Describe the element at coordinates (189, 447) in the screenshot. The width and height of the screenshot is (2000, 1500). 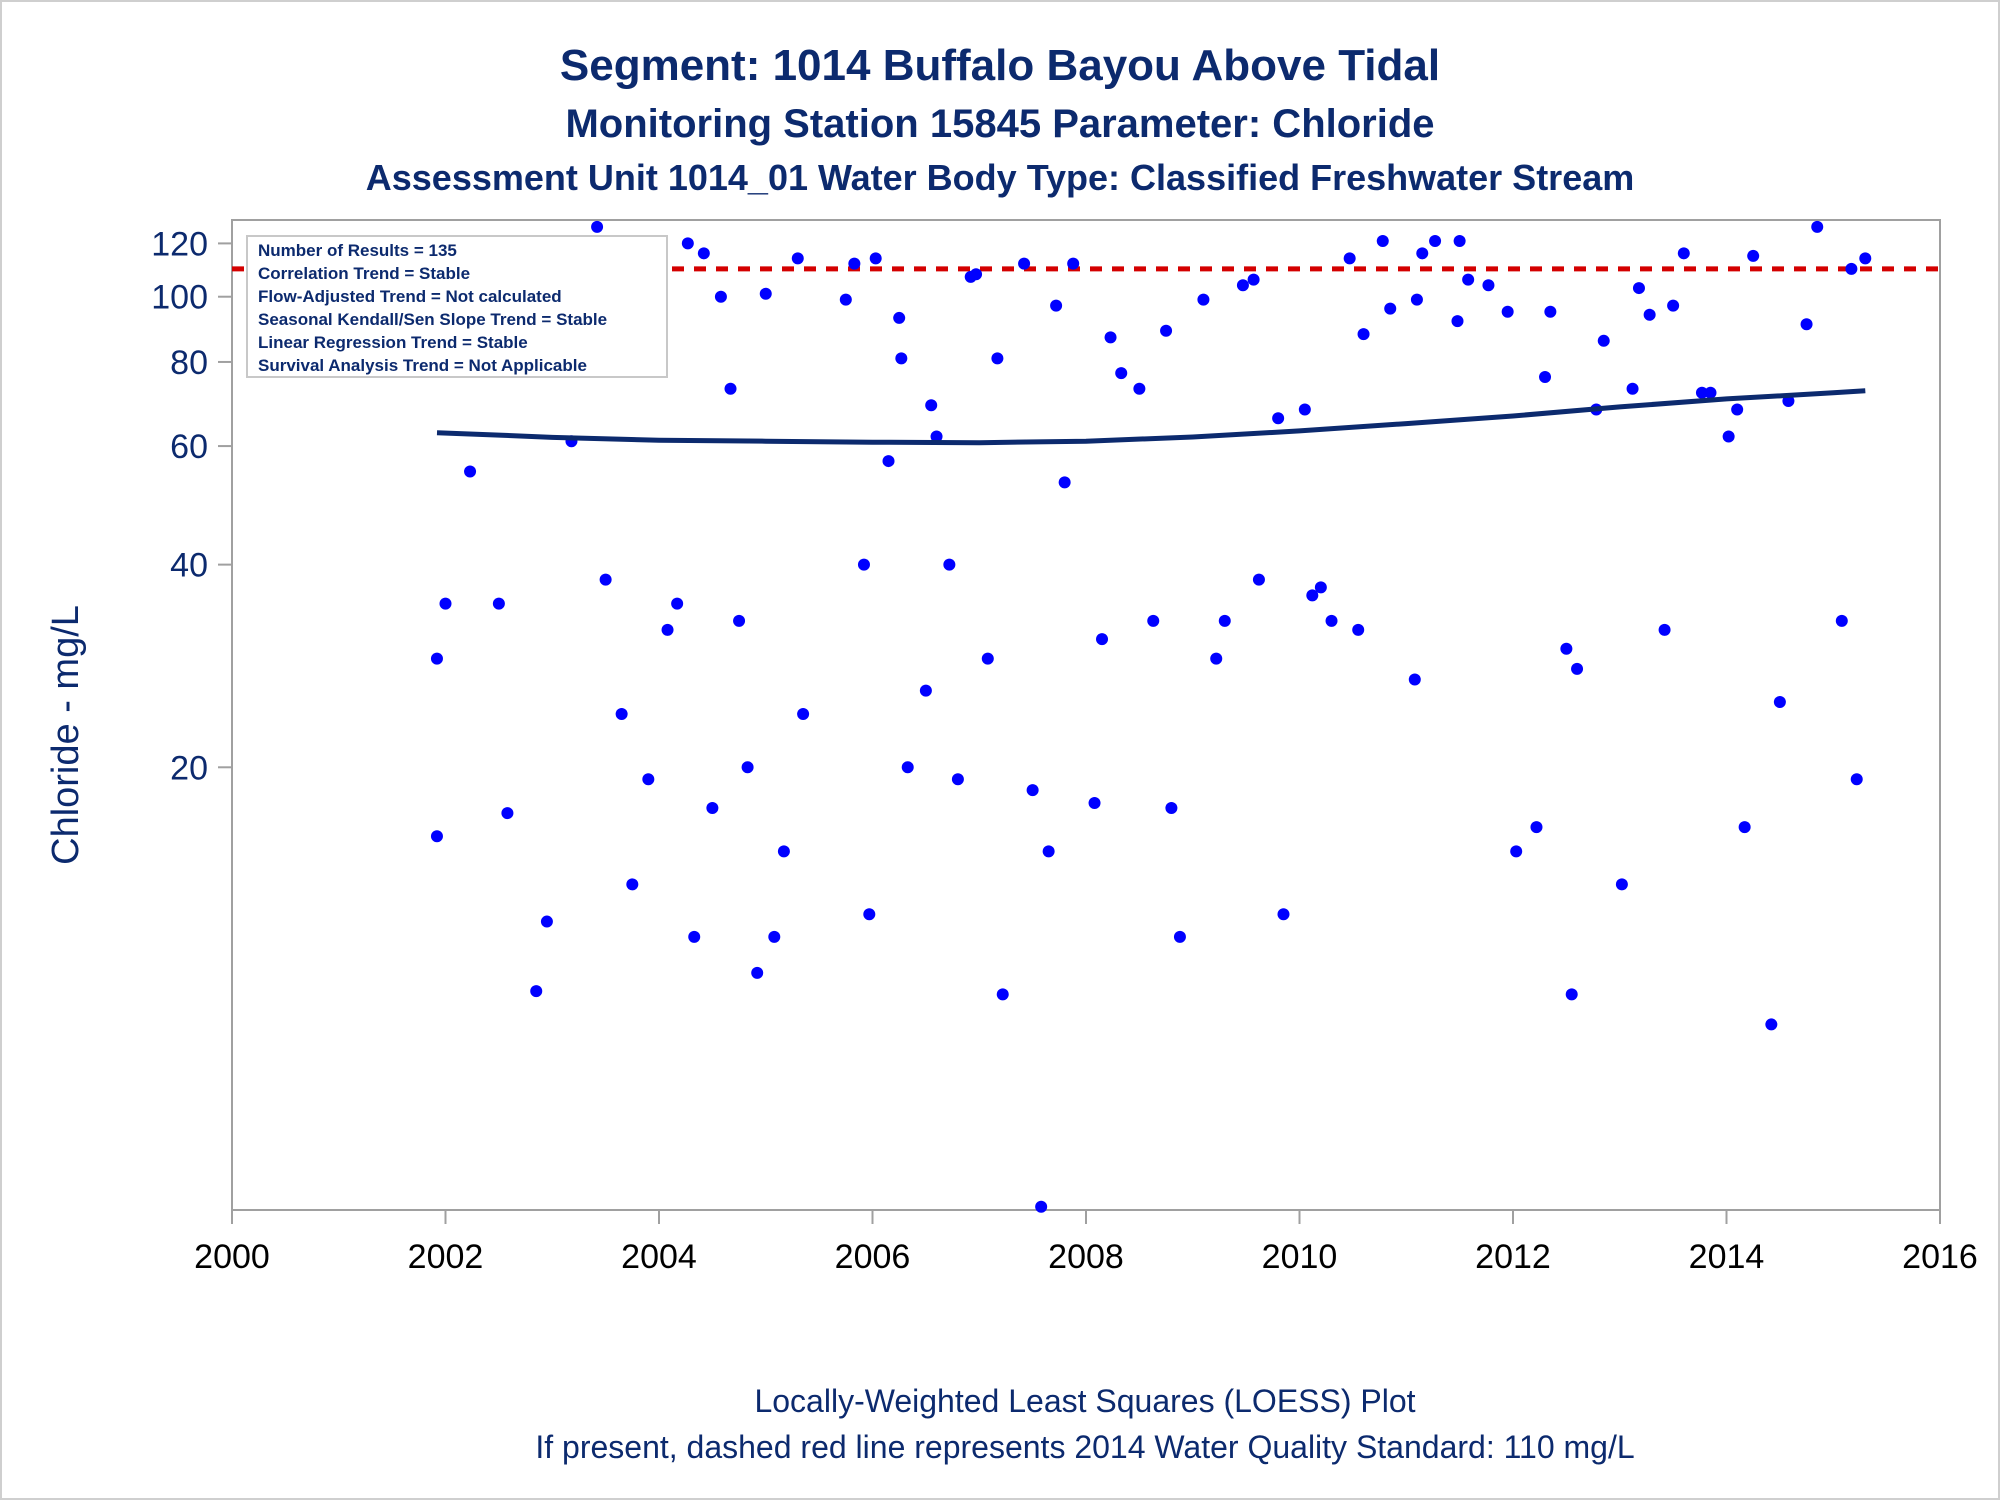
I see `y-tick-label: 60` at that location.